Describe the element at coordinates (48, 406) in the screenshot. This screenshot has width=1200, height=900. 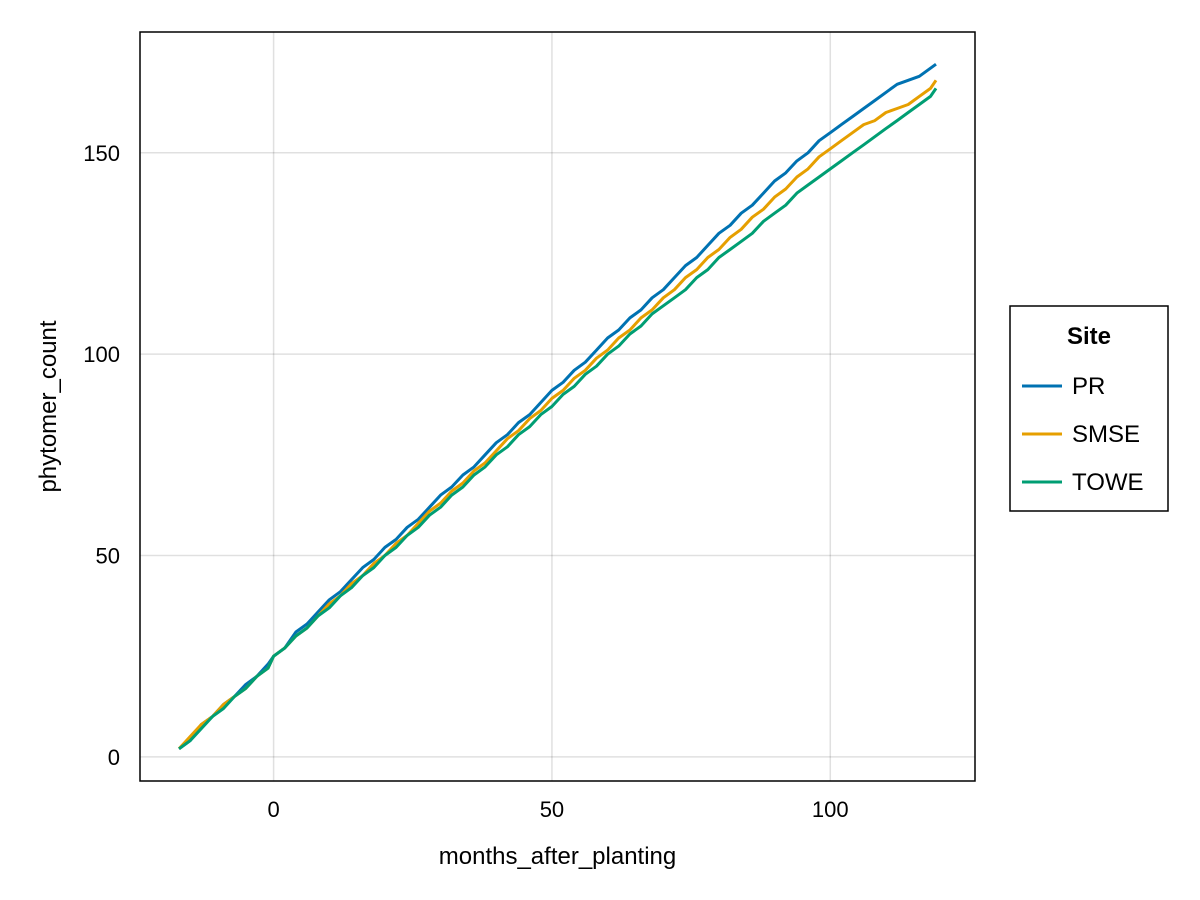
I see `y-axis-title: phytomer_count` at that location.